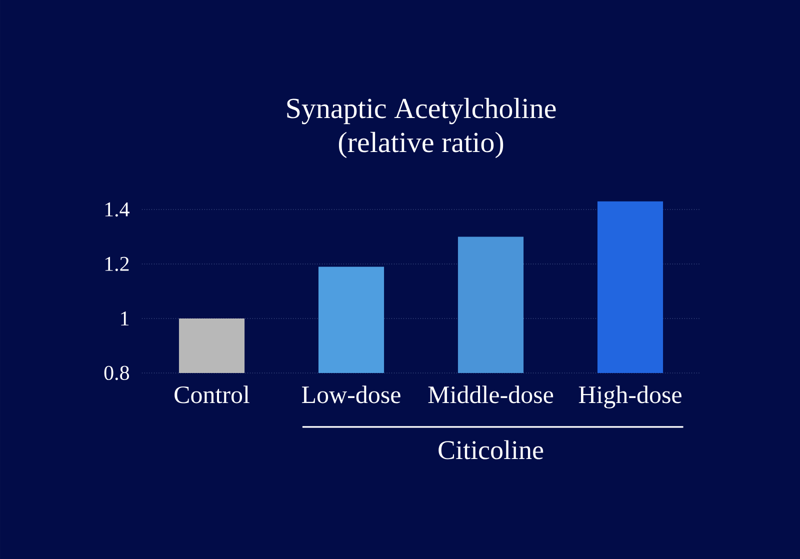  I want to click on x-tick-label: Middle-dose, so click(491, 395).